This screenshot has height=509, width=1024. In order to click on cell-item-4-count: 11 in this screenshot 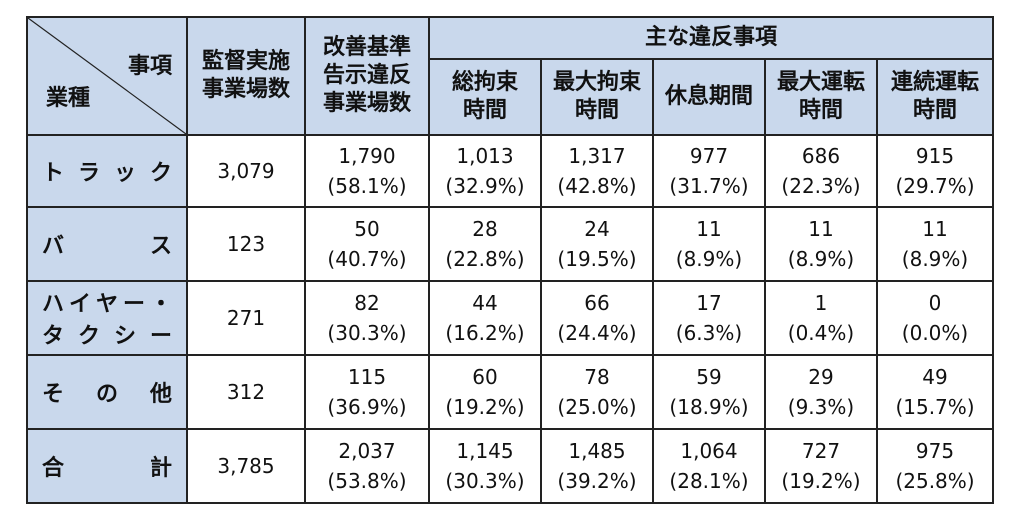, I will do `click(935, 229)`.